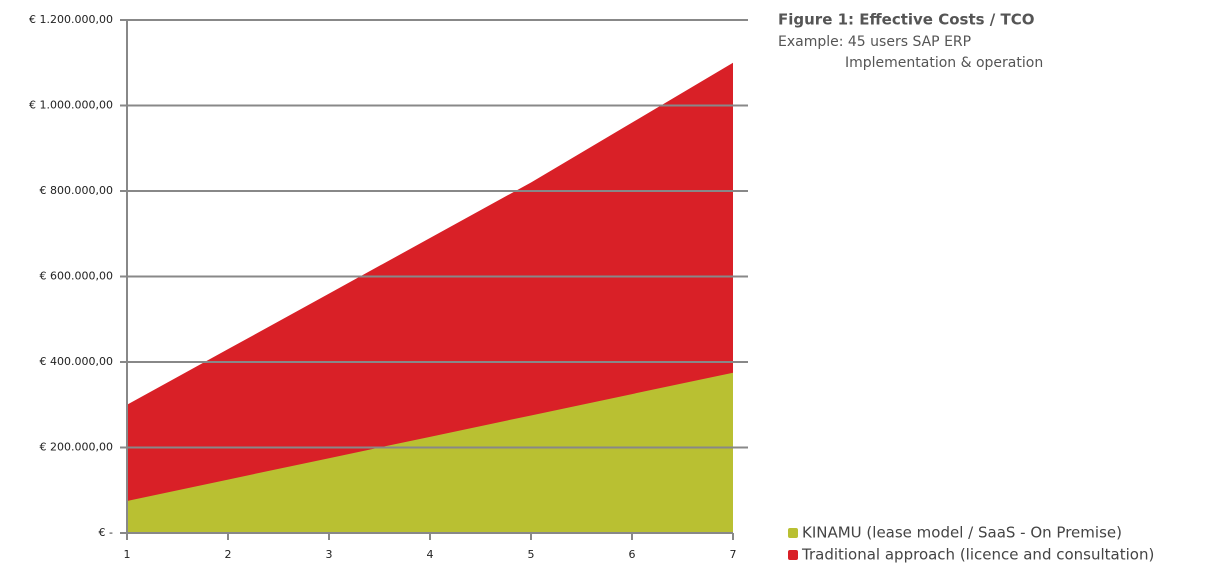  What do you see at coordinates (76, 276) in the screenshot?
I see `y-tick-label: € 600.000,00` at bounding box center [76, 276].